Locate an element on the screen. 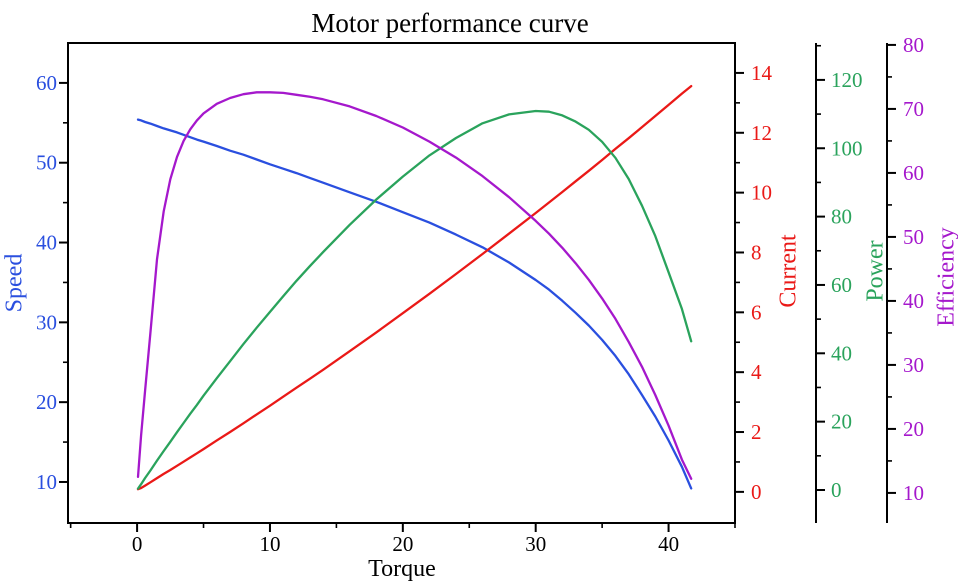  efficiency-tick-label: 80 is located at coordinates (913, 45).